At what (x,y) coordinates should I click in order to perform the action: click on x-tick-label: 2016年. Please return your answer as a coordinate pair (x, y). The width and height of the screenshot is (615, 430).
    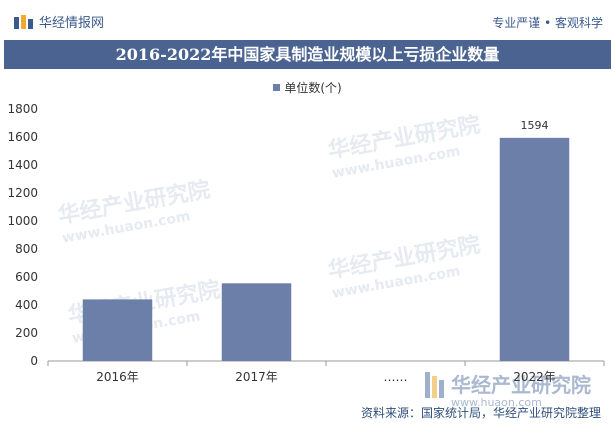
    Looking at the image, I should click on (117, 377).